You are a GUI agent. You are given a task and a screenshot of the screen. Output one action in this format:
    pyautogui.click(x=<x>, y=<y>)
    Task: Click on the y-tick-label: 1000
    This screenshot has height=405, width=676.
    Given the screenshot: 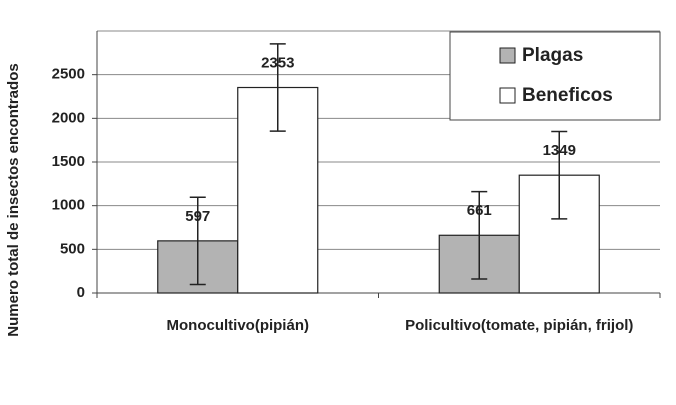 What is the action you would take?
    pyautogui.click(x=68, y=205)
    